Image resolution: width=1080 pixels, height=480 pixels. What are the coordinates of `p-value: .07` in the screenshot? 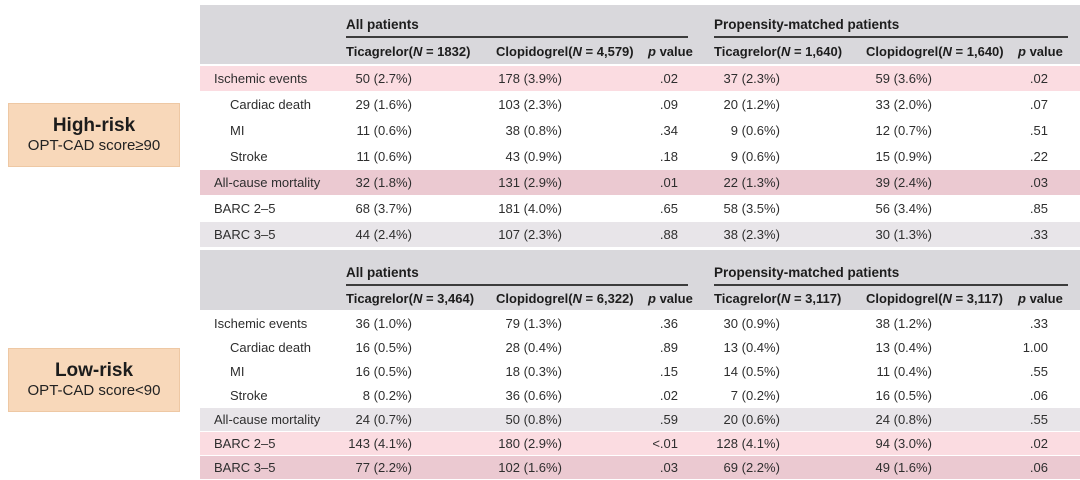 It's located at (1038, 104).